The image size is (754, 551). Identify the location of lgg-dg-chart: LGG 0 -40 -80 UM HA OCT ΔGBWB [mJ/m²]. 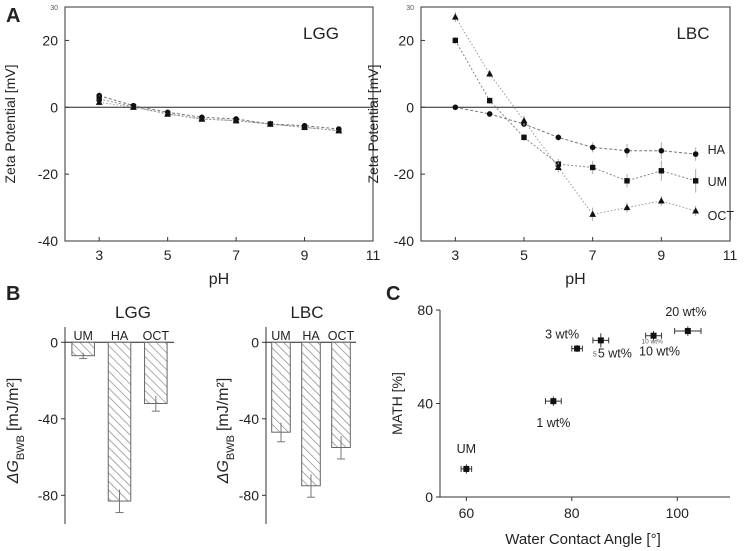
(89, 413).